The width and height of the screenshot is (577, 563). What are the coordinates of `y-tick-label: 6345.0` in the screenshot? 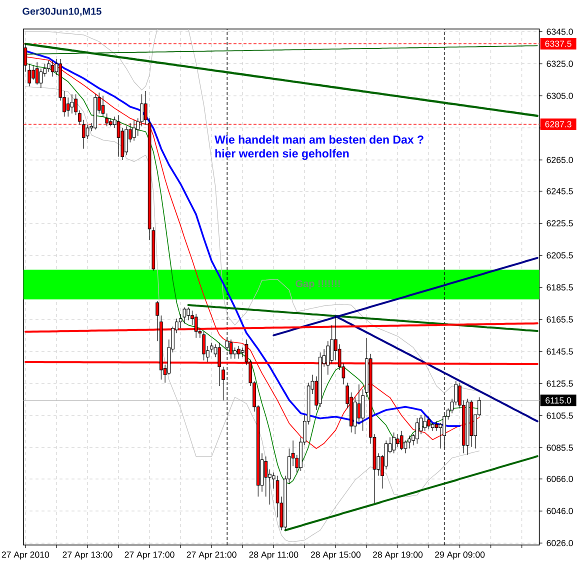 It's located at (559, 31).